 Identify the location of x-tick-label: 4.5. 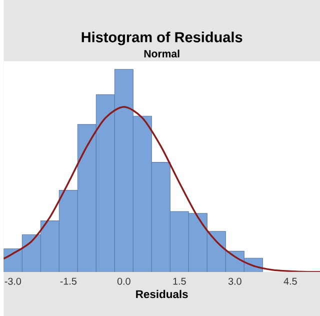
(290, 281).